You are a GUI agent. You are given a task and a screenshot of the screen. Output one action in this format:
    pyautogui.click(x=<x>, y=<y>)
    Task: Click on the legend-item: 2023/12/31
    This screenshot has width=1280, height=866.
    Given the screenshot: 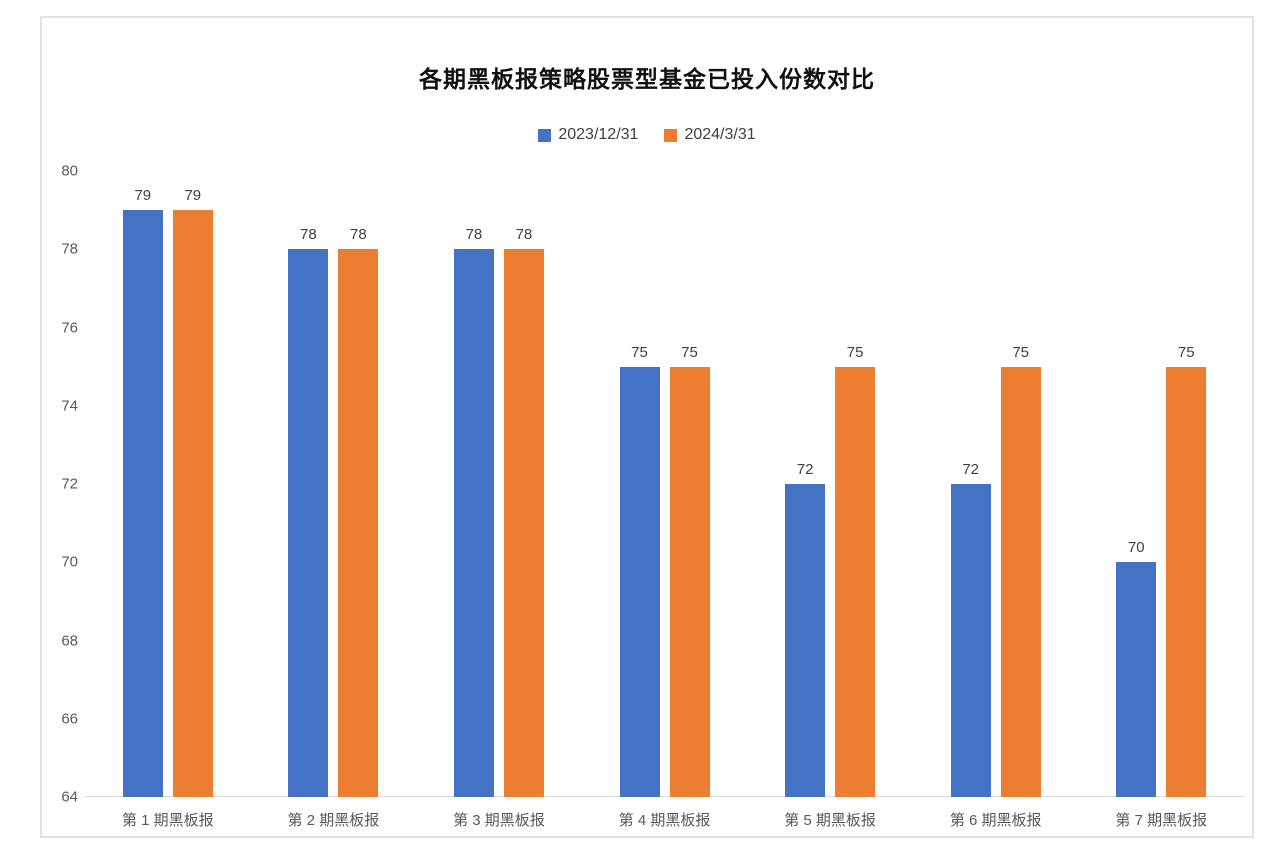 What is the action you would take?
    pyautogui.click(x=588, y=135)
    